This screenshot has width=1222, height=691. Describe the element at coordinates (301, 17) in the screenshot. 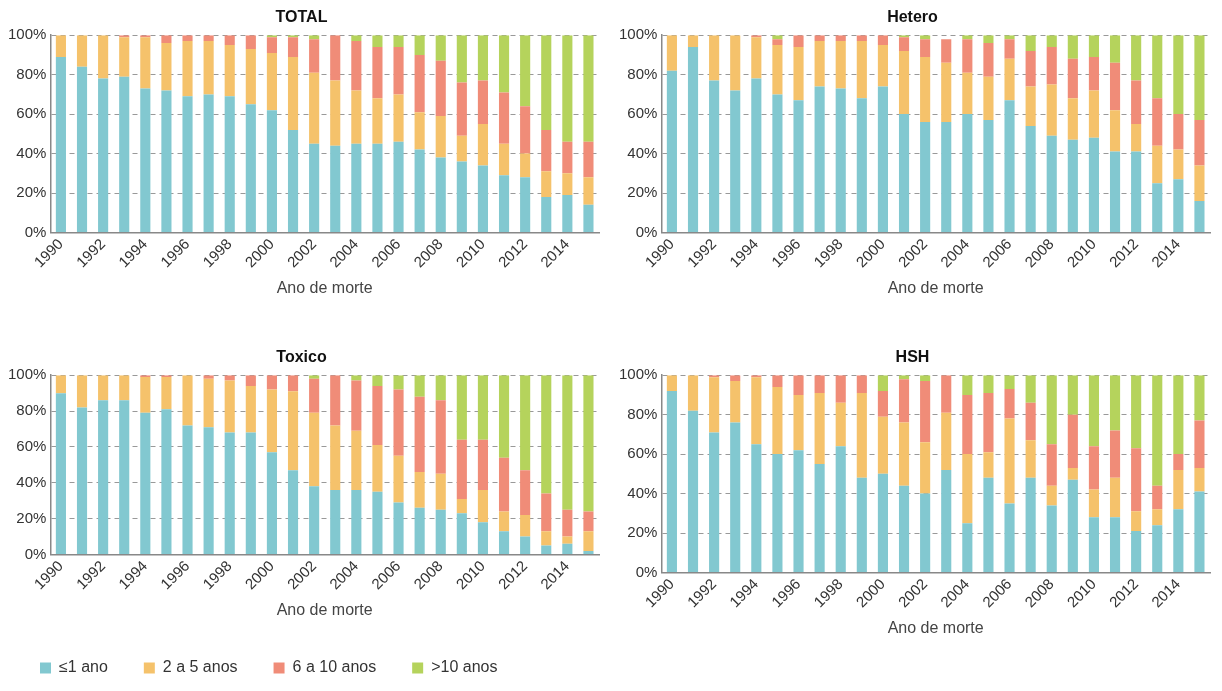

I see `chart-title: TOTAL` at that location.